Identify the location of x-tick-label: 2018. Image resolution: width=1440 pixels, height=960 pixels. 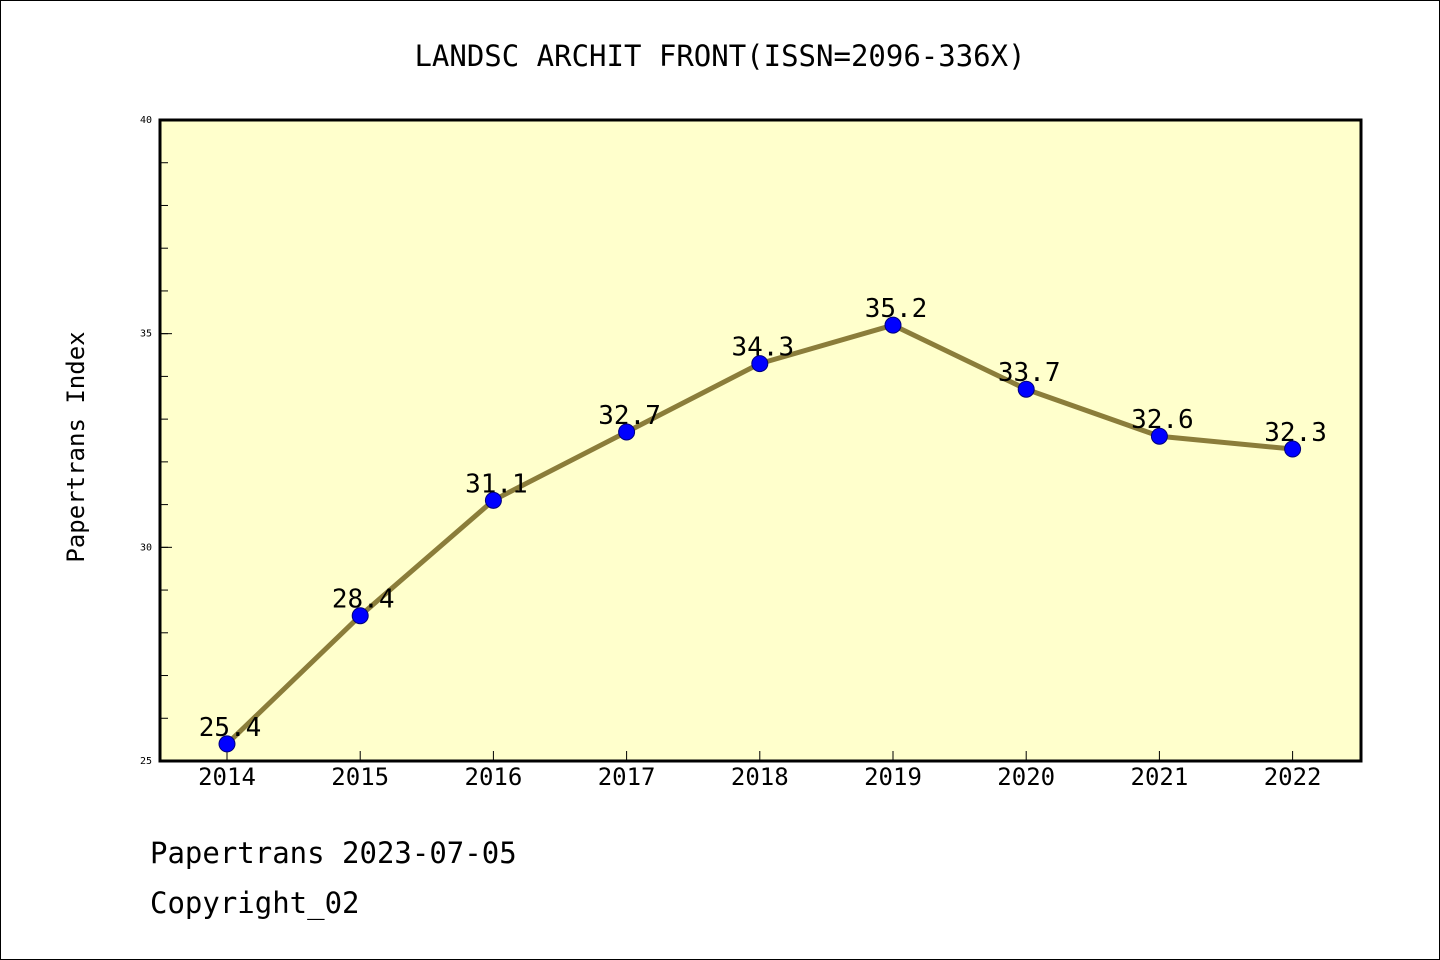
(760, 777).